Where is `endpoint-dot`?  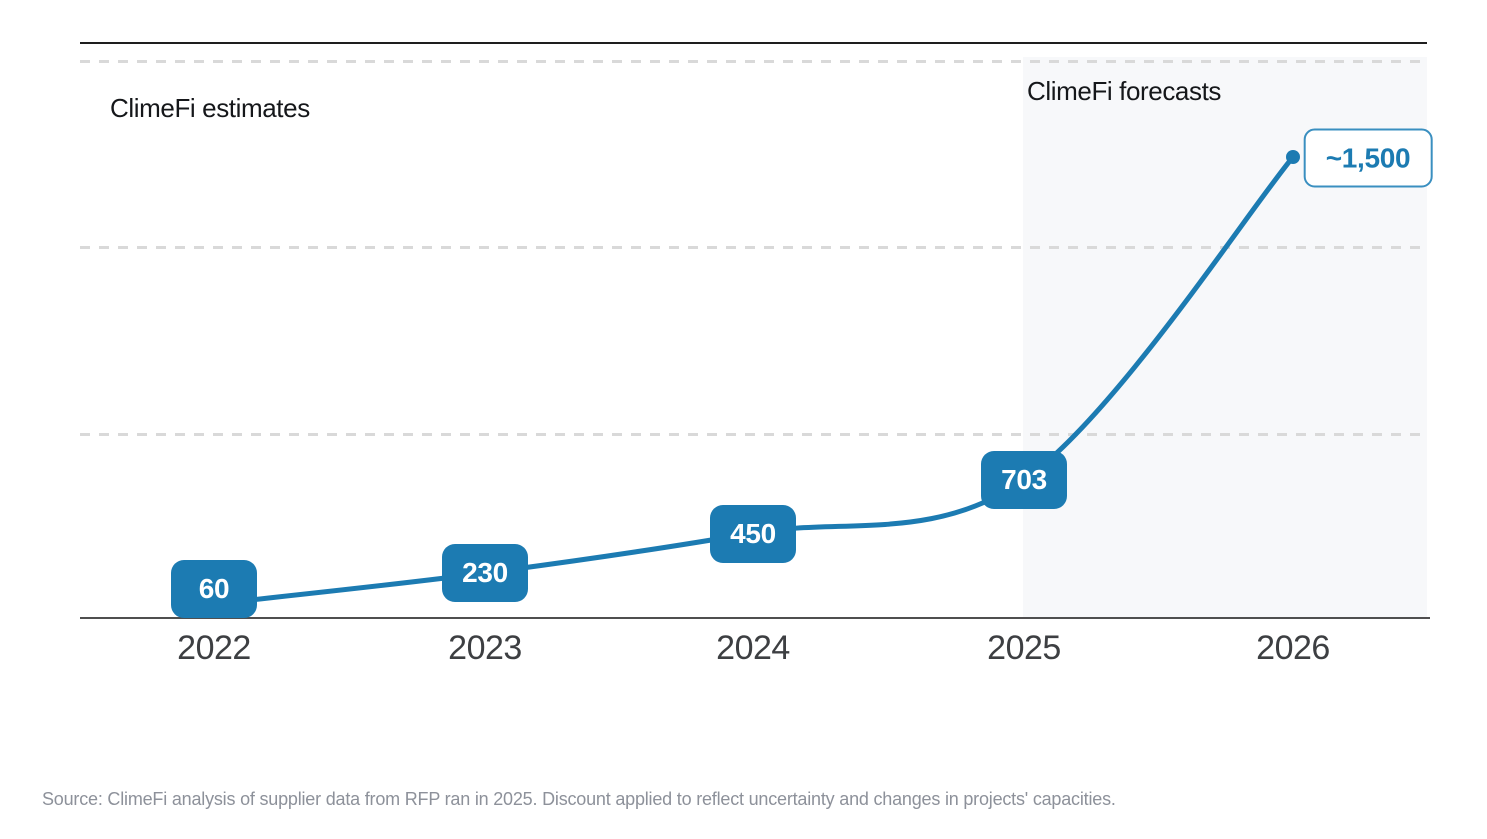 endpoint-dot is located at coordinates (1293, 157).